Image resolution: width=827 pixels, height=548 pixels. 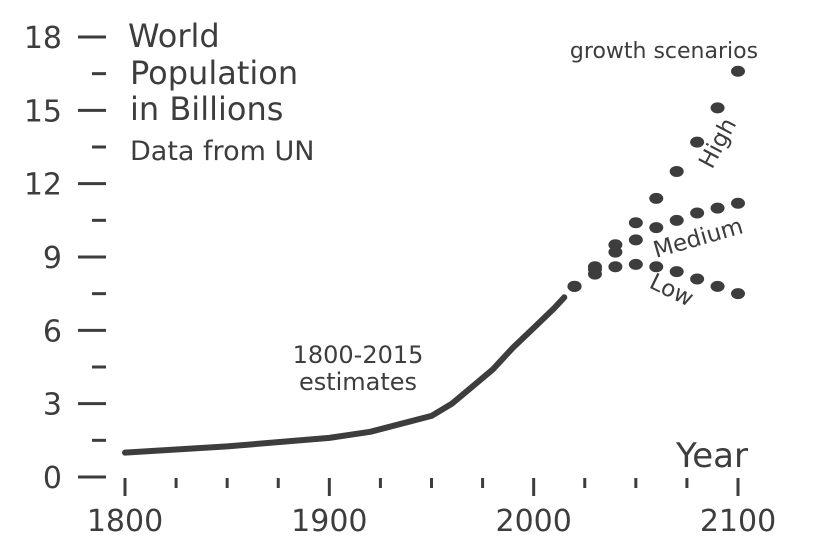 I want to click on estimates-label-1: 1800-2015, so click(x=358, y=355).